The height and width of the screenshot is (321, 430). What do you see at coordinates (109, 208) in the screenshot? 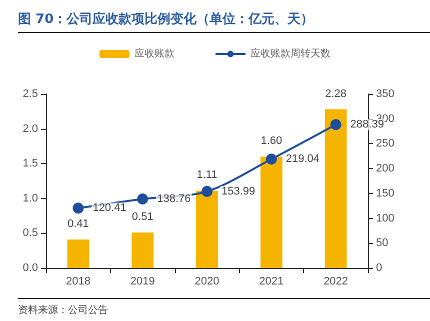
I see `data-label: 120.41` at bounding box center [109, 208].